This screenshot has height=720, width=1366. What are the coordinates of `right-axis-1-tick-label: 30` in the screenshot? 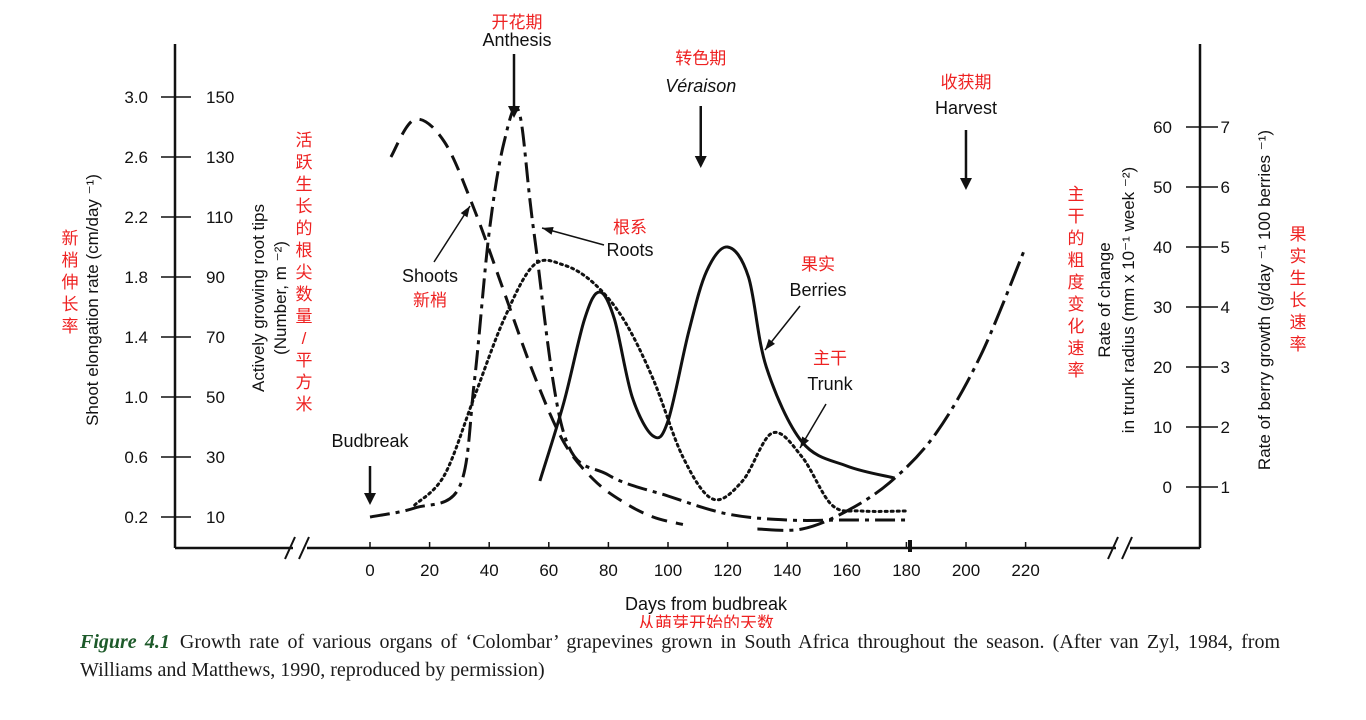 It's located at (1162, 307).